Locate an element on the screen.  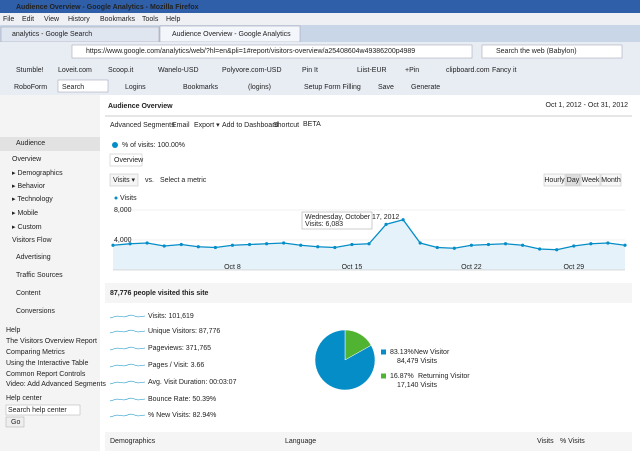
roboform-item: Search is located at coordinates (73, 87).